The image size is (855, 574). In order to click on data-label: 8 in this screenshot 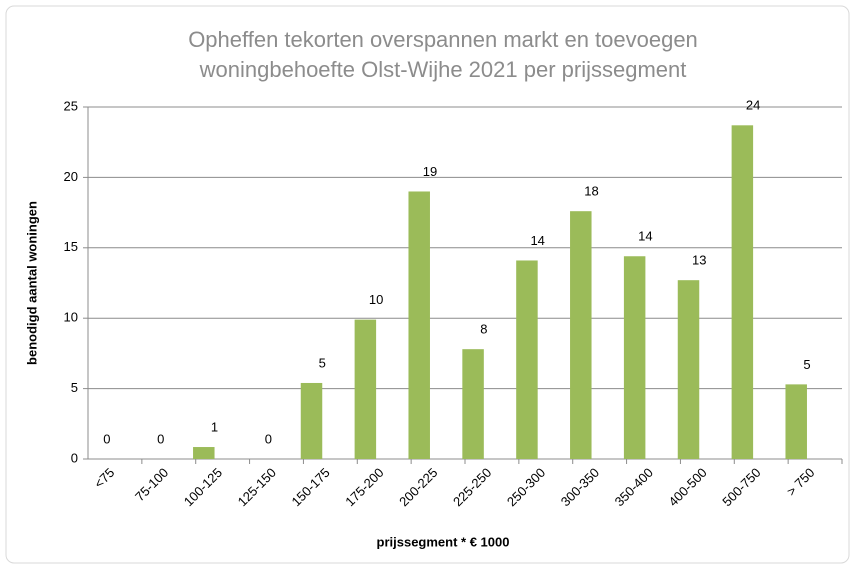, I will do `click(483, 329)`.